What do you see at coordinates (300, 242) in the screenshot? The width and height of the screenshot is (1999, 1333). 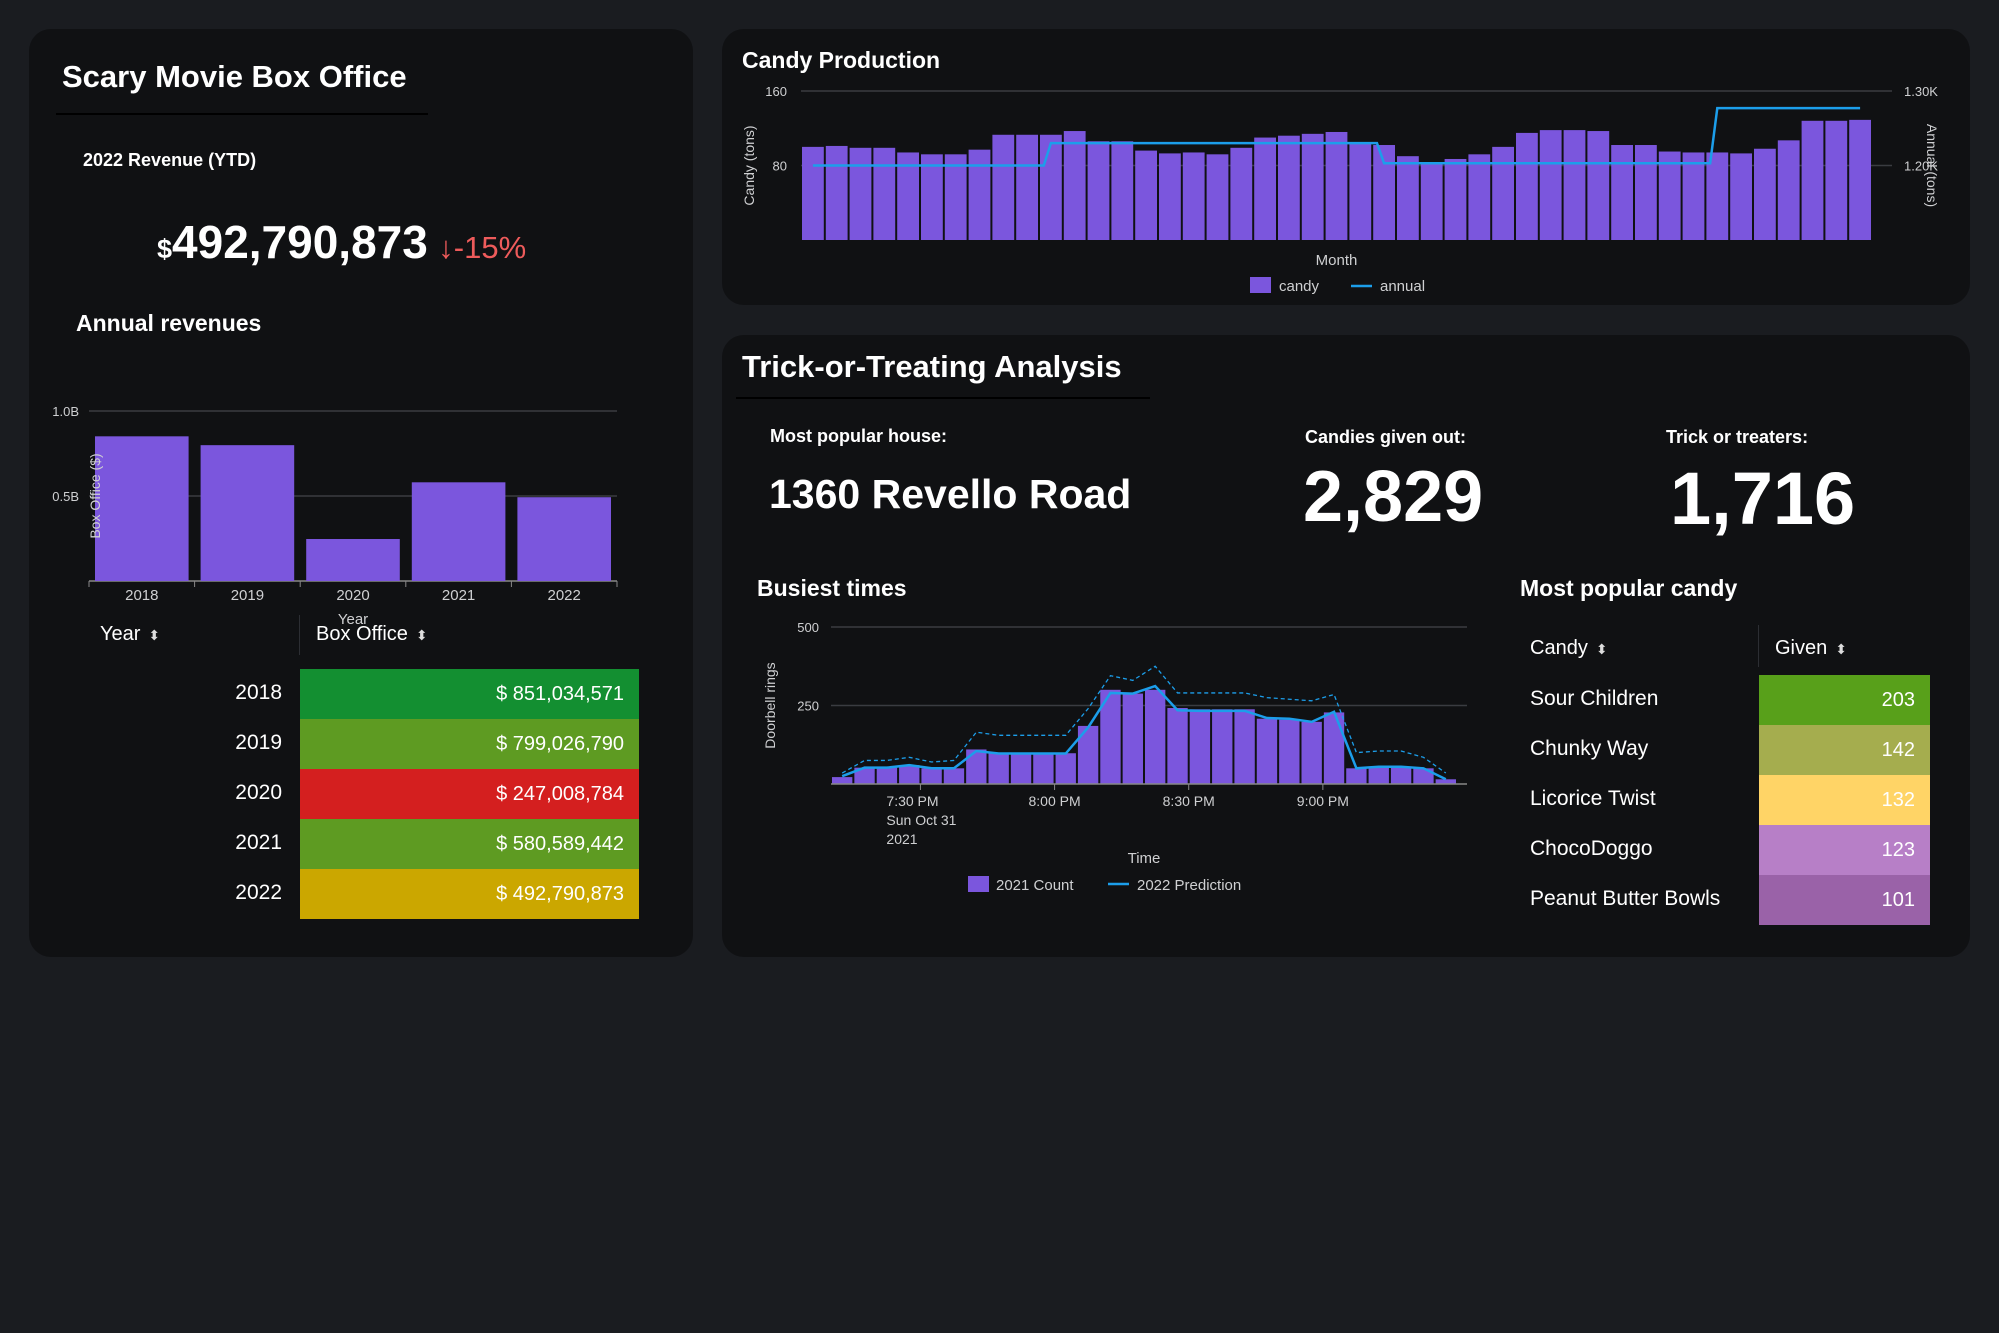 I see `revenue-value: 492,790,873` at bounding box center [300, 242].